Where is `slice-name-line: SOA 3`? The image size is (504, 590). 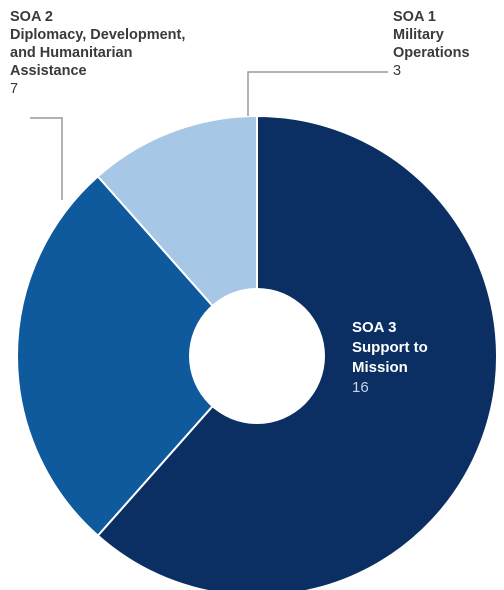 slice-name-line: SOA 3 is located at coordinates (374, 327).